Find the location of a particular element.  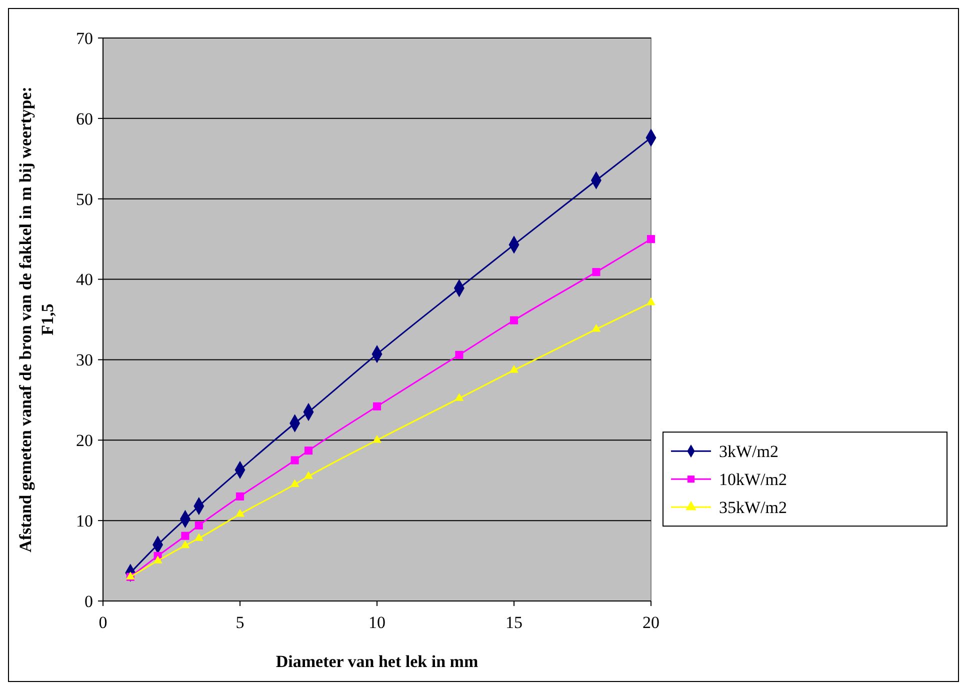

x-tick-label: 5 is located at coordinates (240, 622).